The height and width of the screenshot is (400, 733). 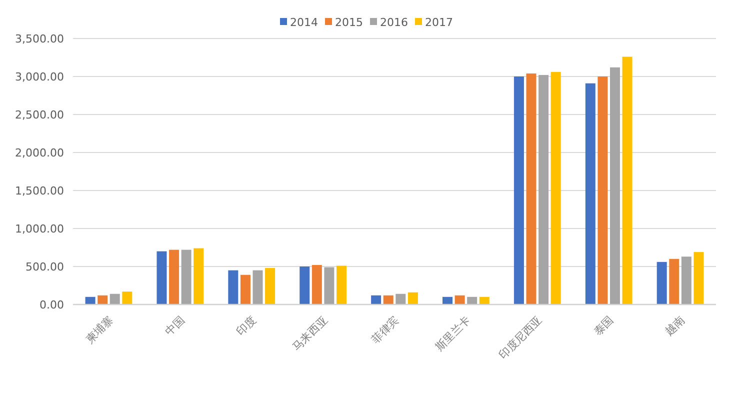 What do you see at coordinates (520, 337) in the screenshot?
I see `x-tick-label: 印度尼西亚` at bounding box center [520, 337].